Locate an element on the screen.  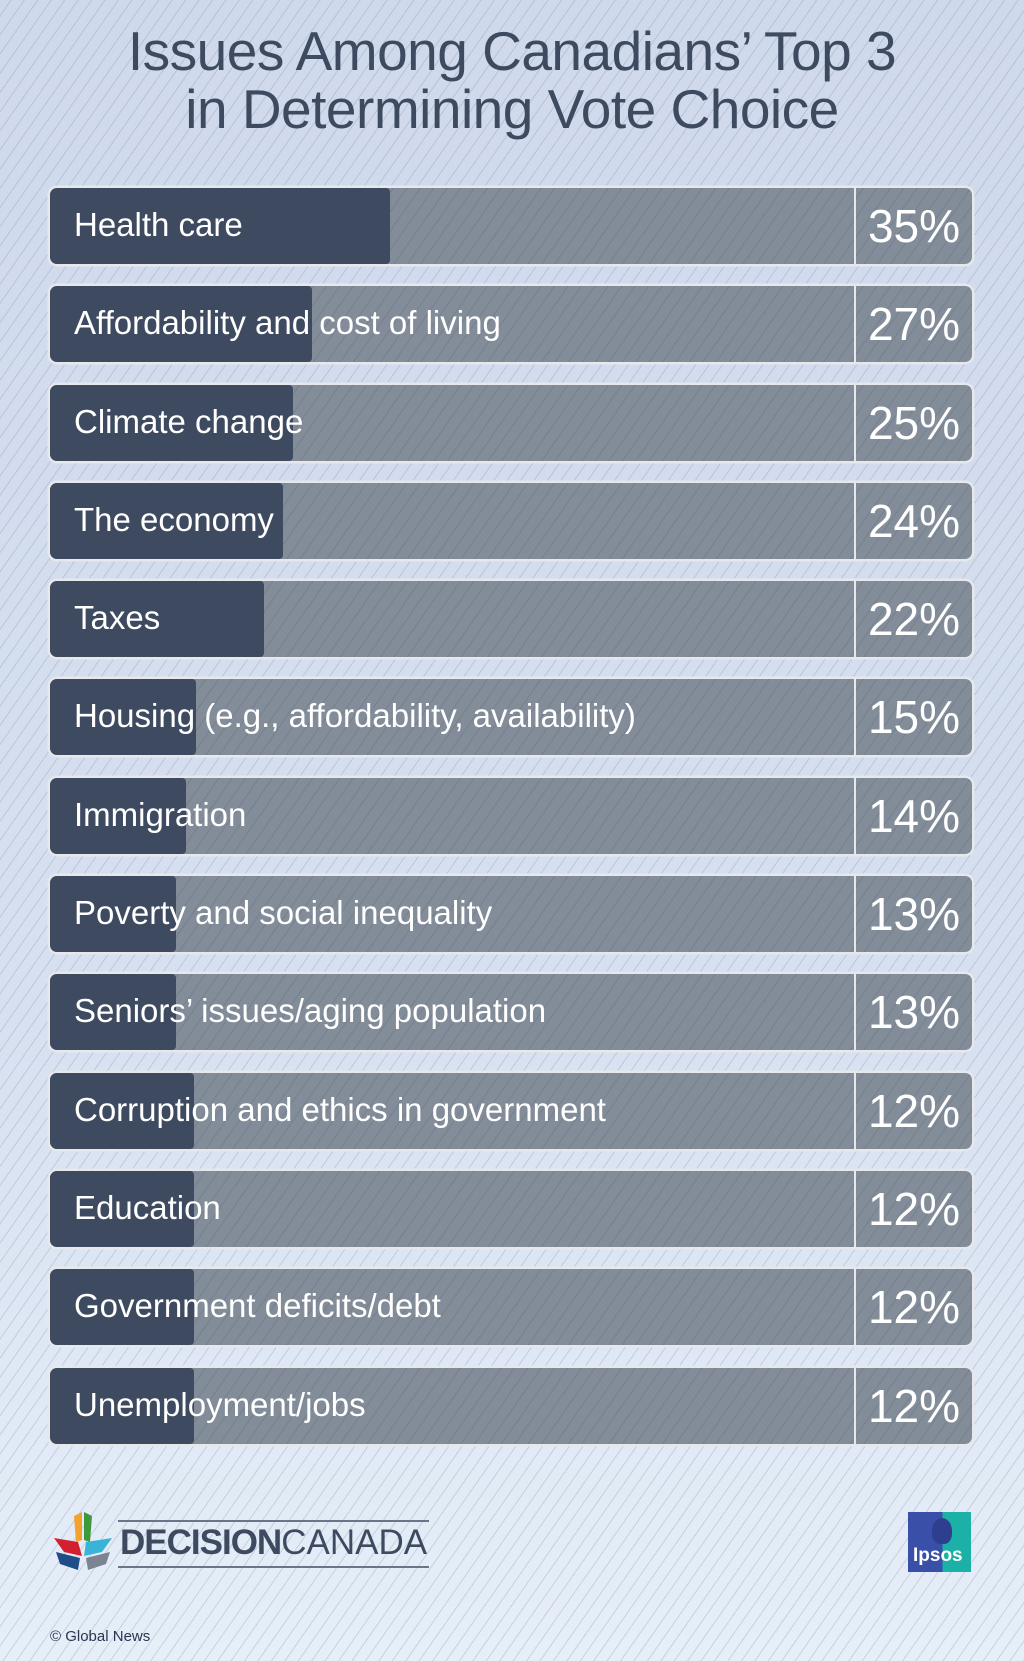
bar-value: 15% is located at coordinates (913, 717).